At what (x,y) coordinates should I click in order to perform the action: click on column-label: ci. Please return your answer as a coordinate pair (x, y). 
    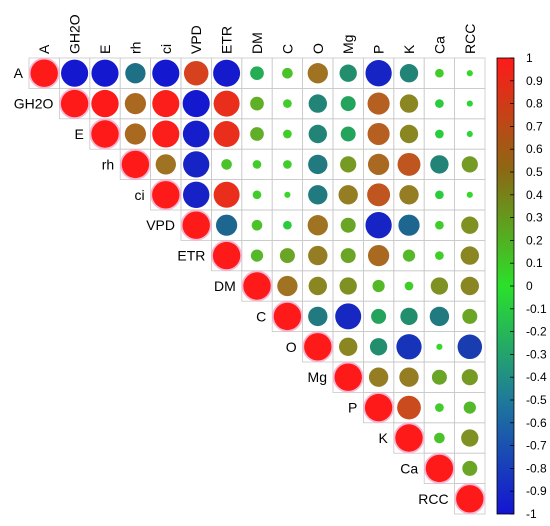
    Looking at the image, I should click on (166, 49).